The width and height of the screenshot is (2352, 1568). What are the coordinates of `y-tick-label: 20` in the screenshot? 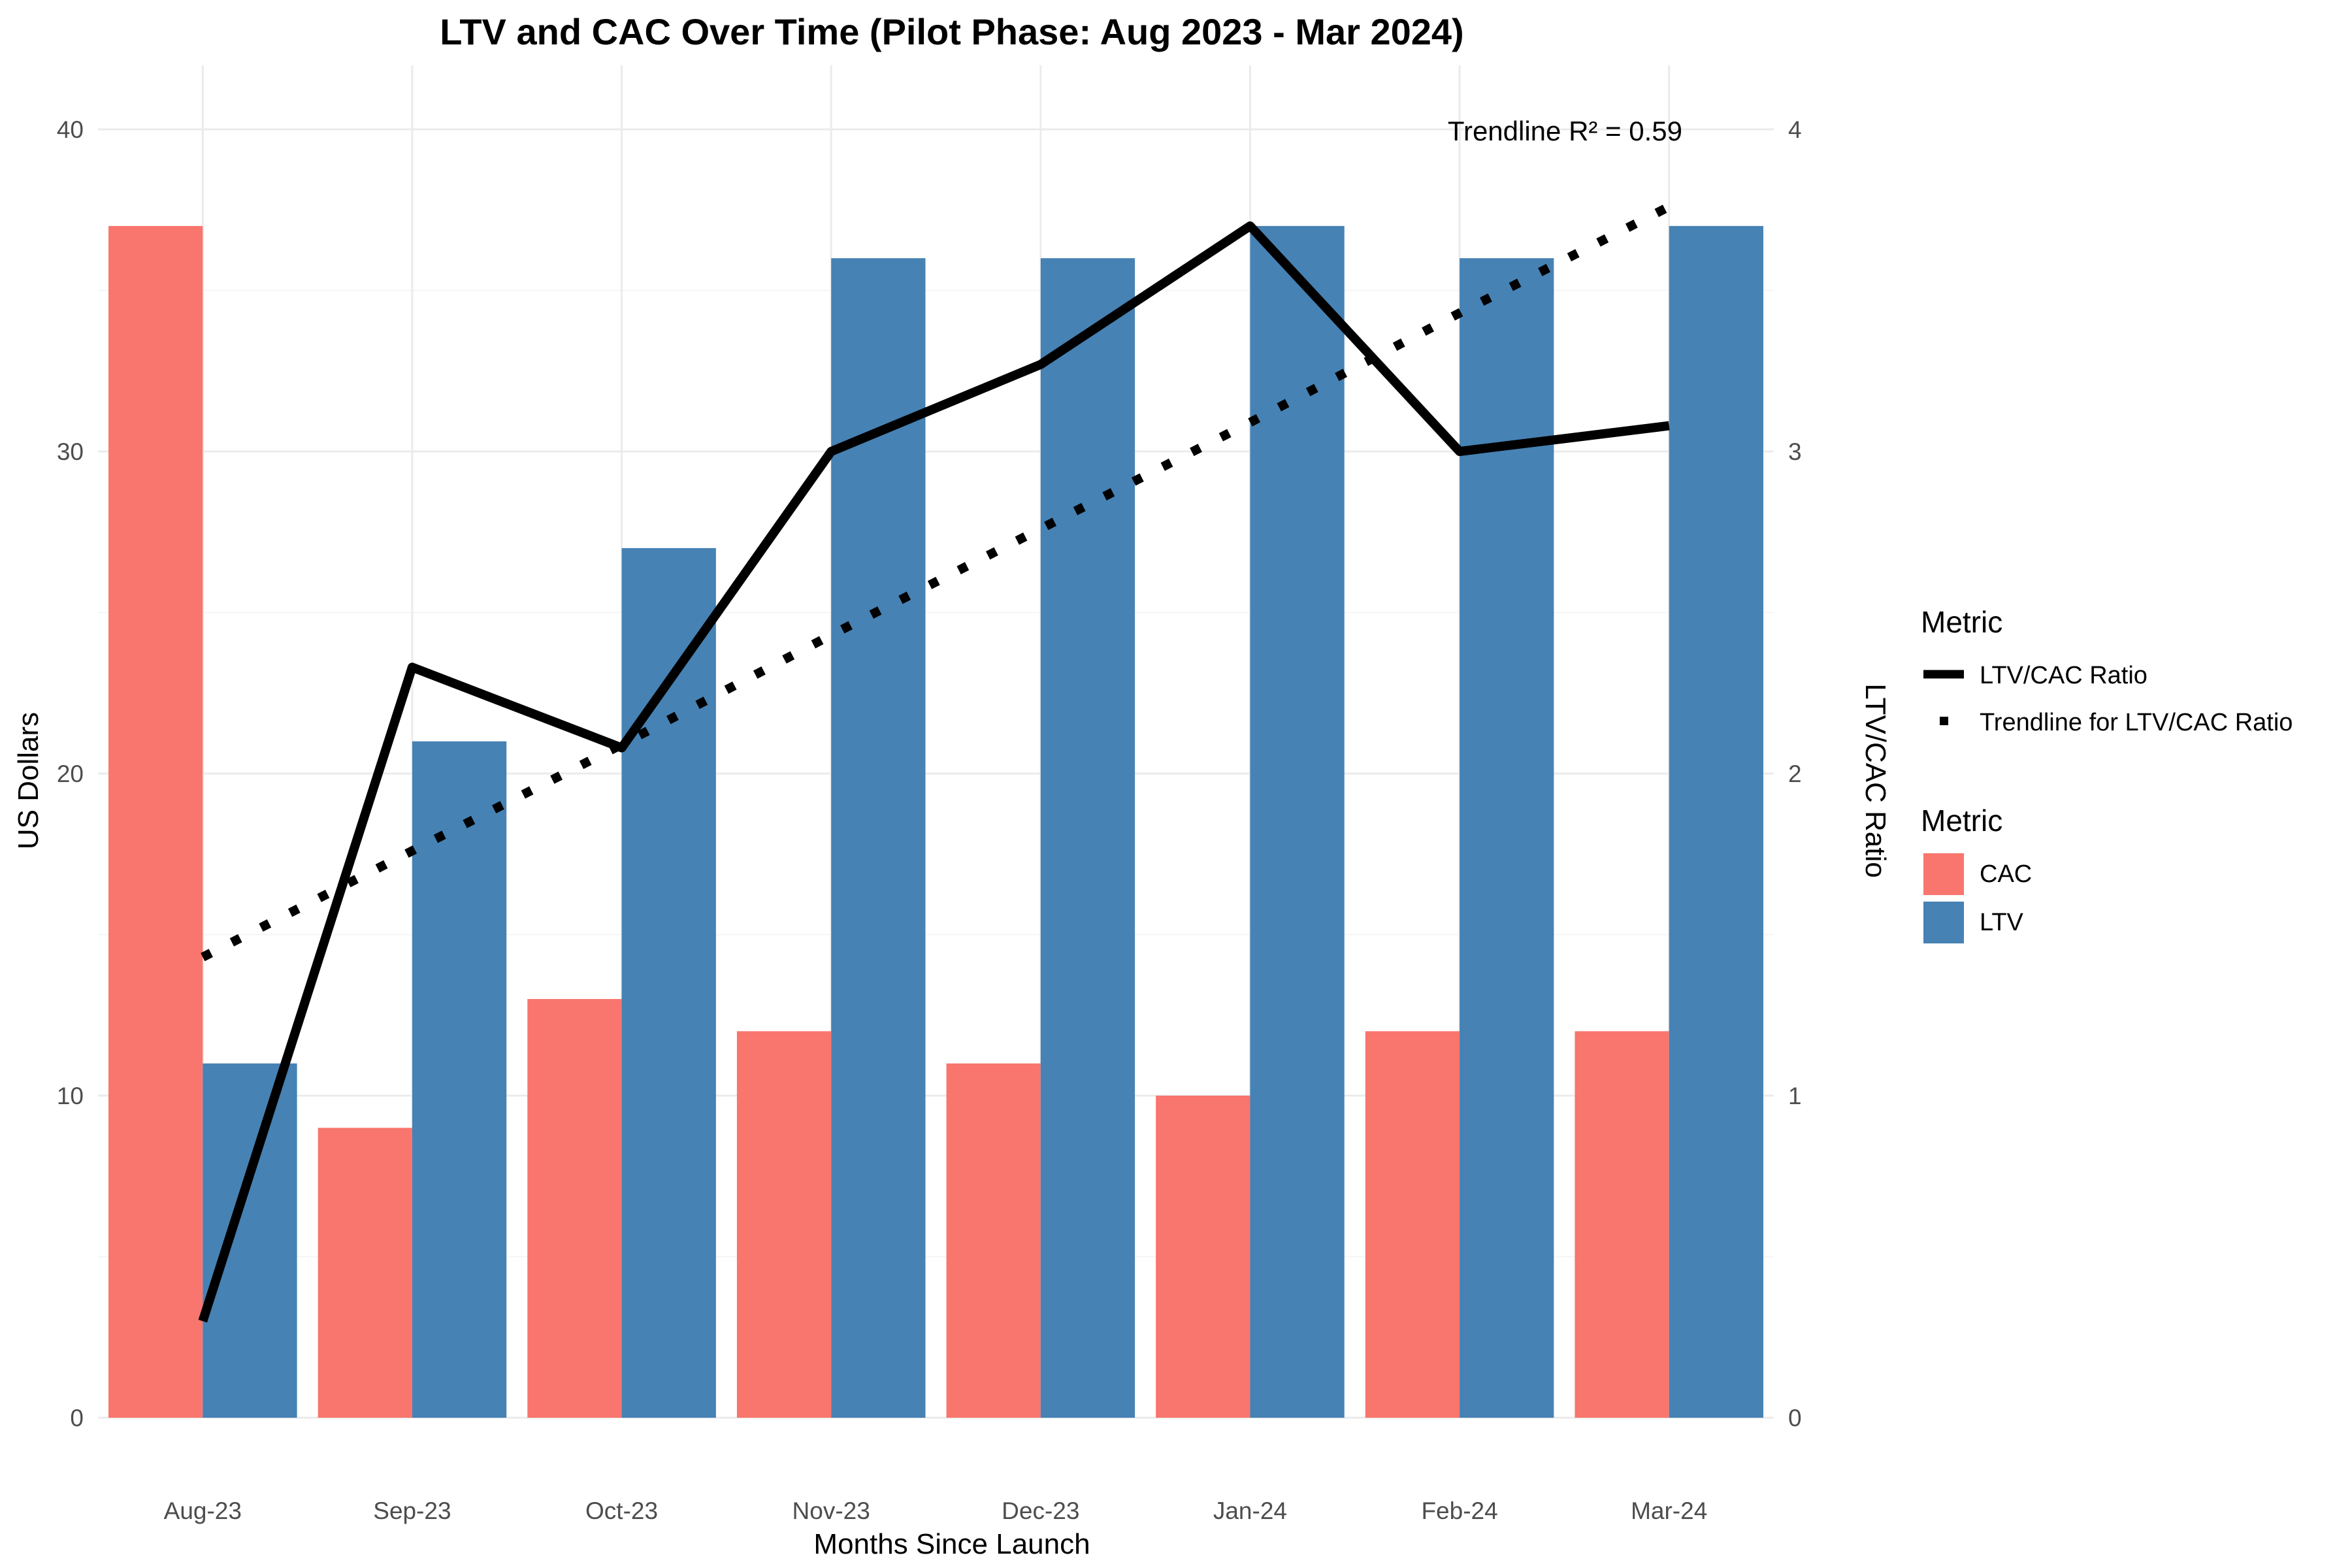 It's located at (70, 773).